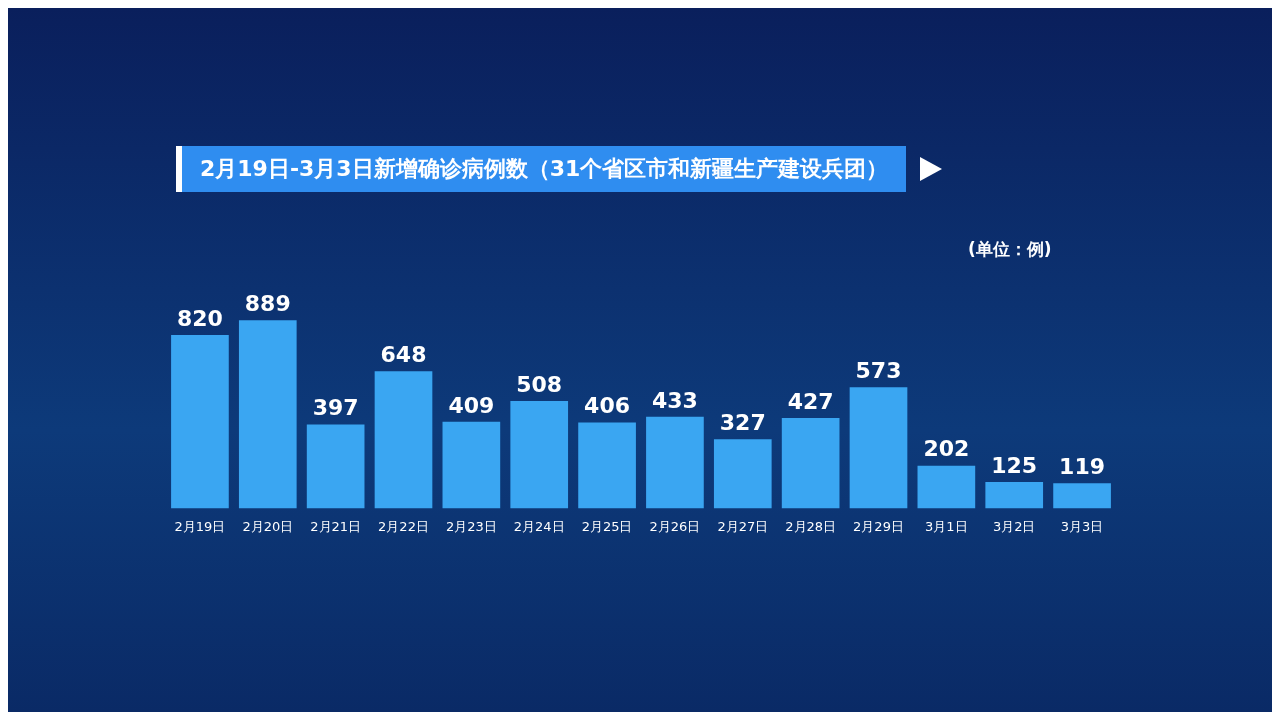 This screenshot has width=1280, height=720. I want to click on x-tick-label: 2月24日, so click(539, 526).